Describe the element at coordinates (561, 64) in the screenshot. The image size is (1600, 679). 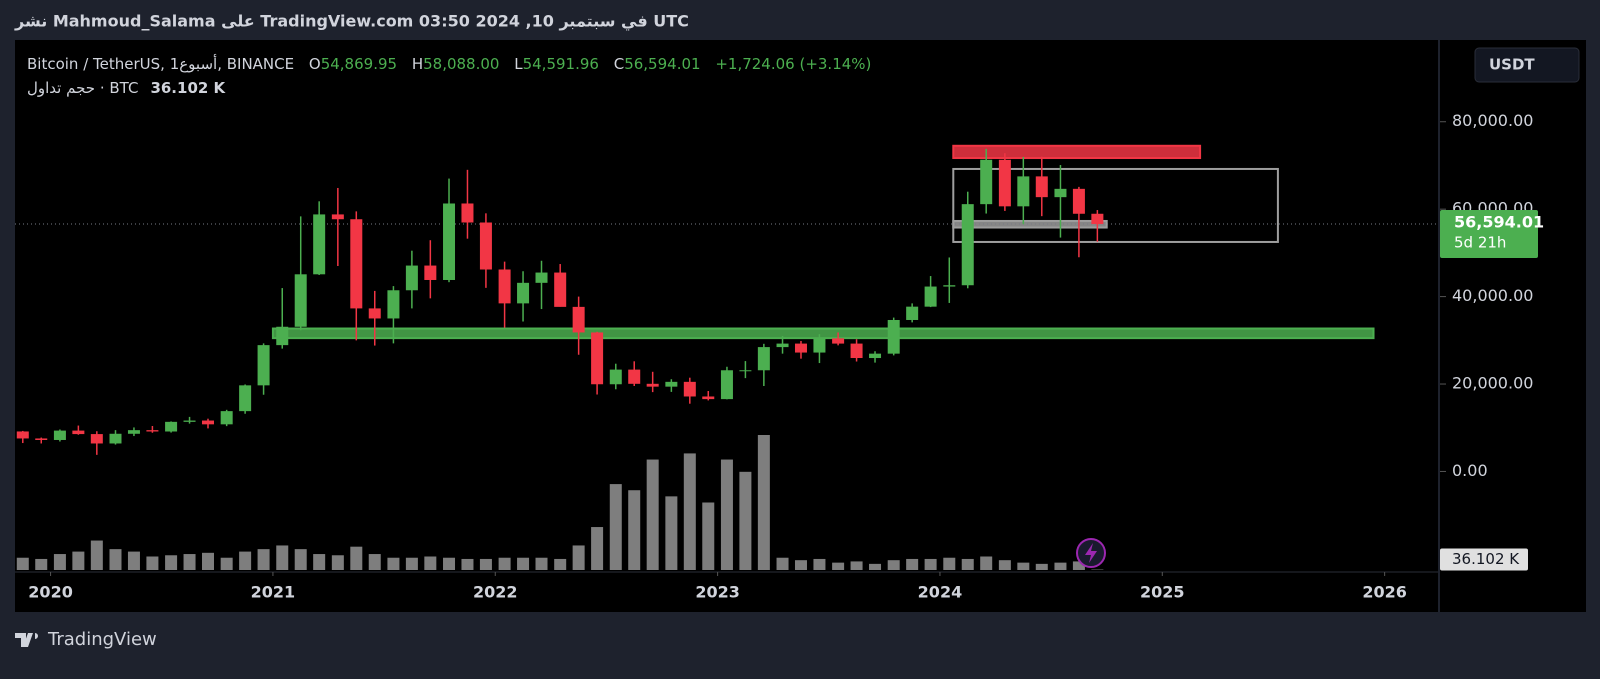
I see `low: 54,591.96` at that location.